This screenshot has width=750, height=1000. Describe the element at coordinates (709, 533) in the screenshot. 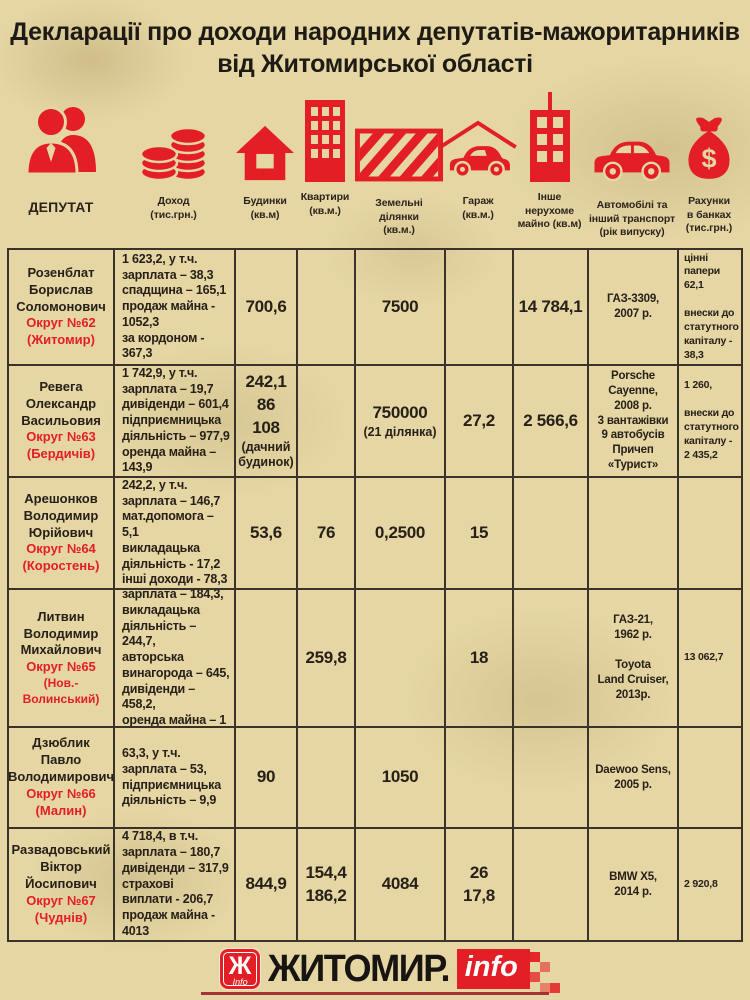

I see `cell-bank` at that location.